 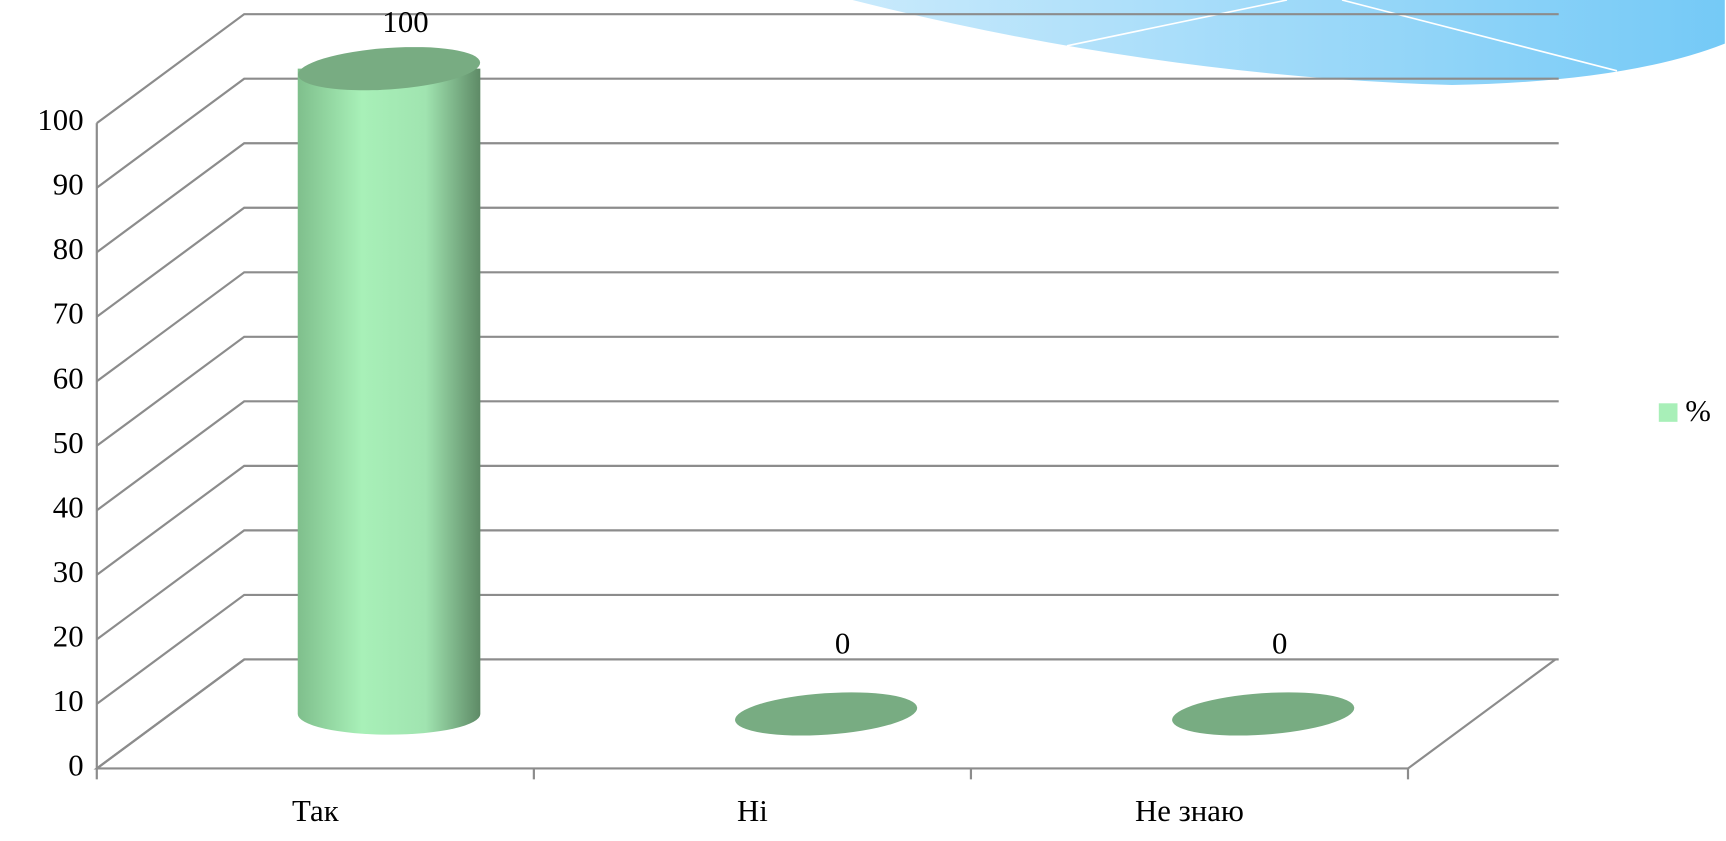 What do you see at coordinates (68, 378) in the screenshot?
I see `y-tick-label: 60` at bounding box center [68, 378].